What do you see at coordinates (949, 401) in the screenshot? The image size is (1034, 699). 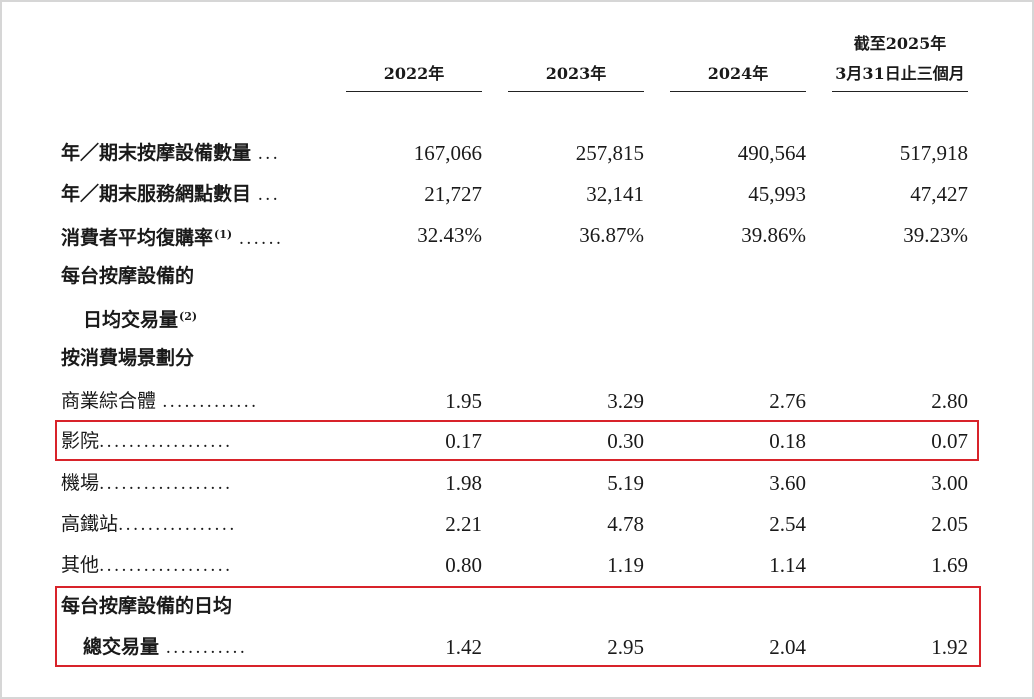 I see `cell-value: 2.80` at bounding box center [949, 401].